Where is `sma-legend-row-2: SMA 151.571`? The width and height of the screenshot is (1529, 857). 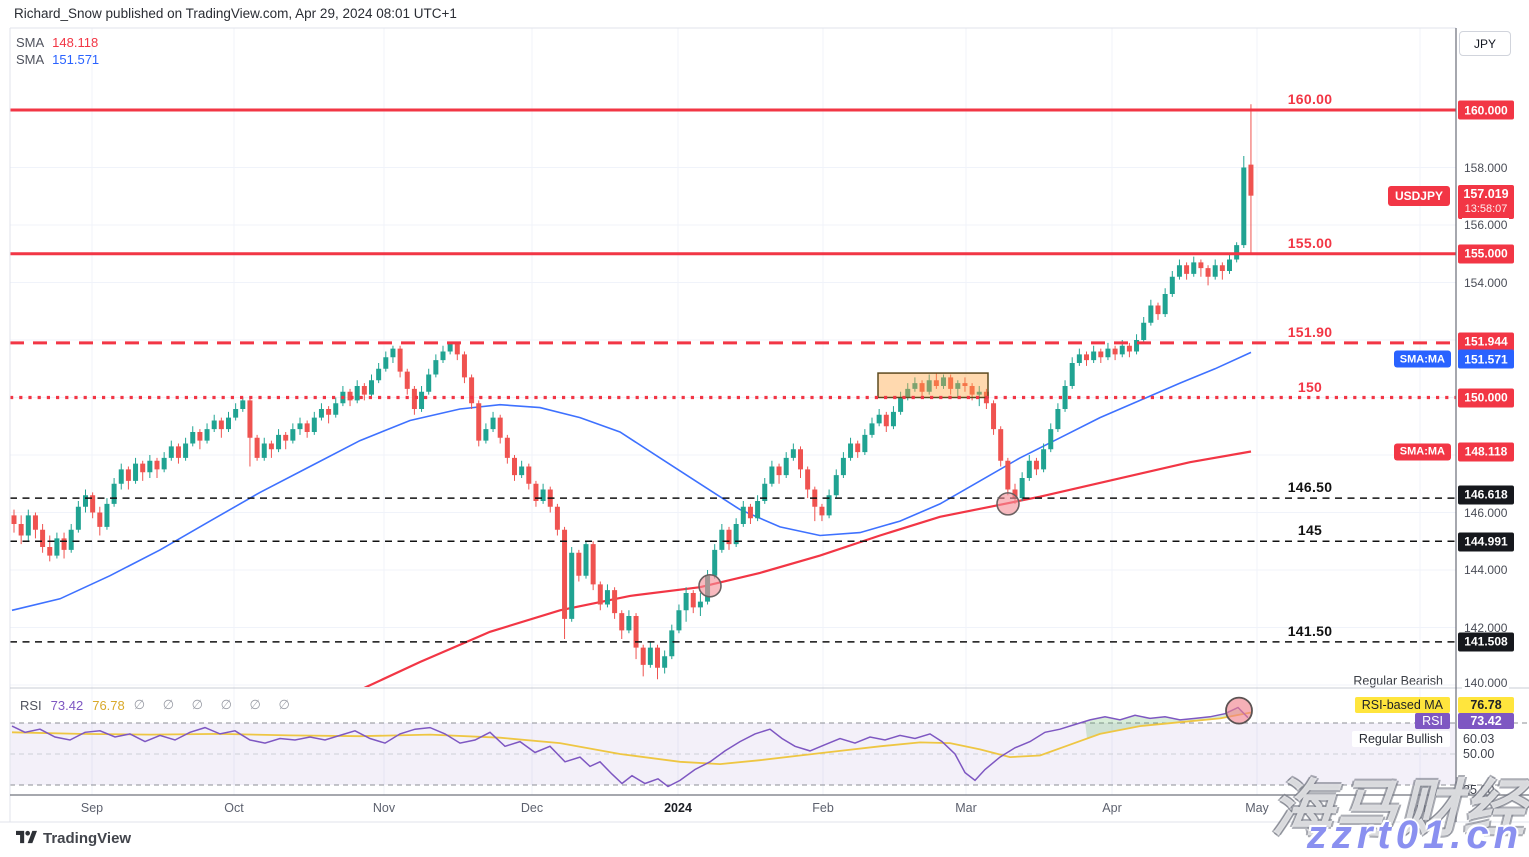 sma-legend-row-2: SMA 151.571 is located at coordinates (57, 59).